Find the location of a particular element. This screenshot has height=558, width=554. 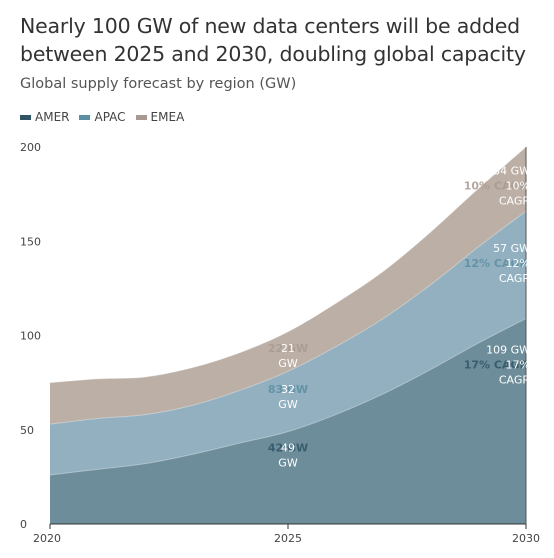

legend-swatch-apac is located at coordinates (85, 117).